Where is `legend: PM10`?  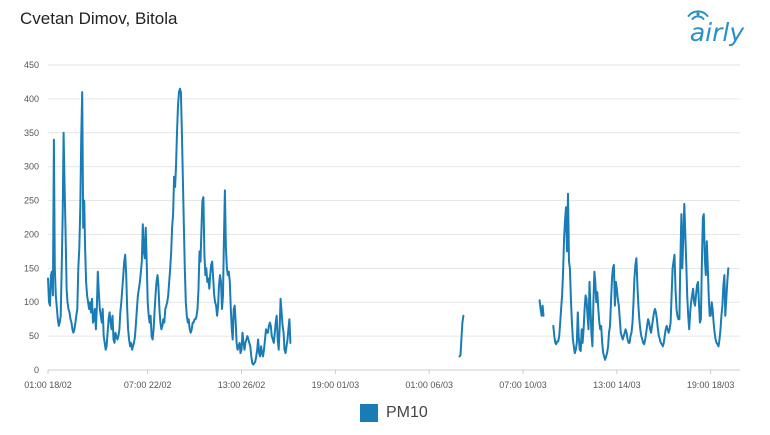 legend: PM10 is located at coordinates (394, 413).